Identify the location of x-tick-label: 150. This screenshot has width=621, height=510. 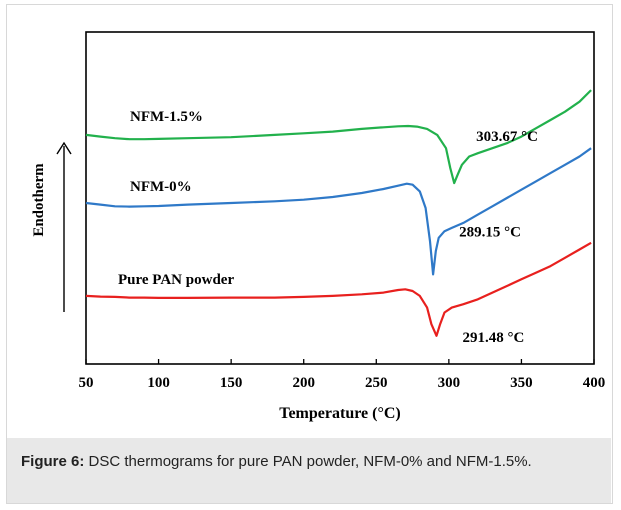
(231, 383).